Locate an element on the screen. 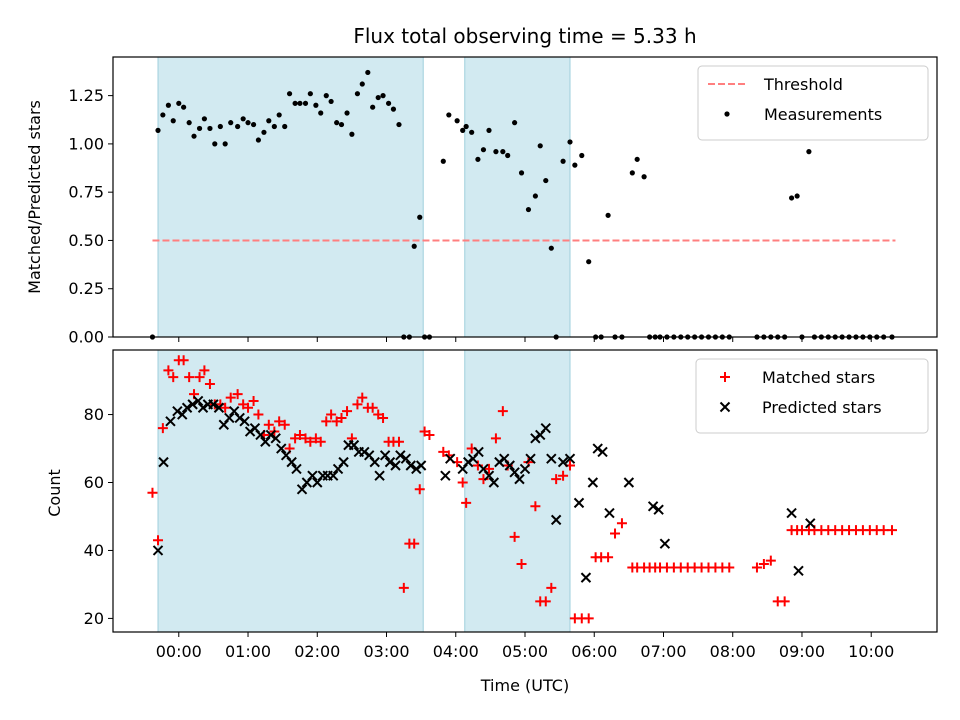  legend: Matched stars Predicted stars is located at coordinates (812, 396).